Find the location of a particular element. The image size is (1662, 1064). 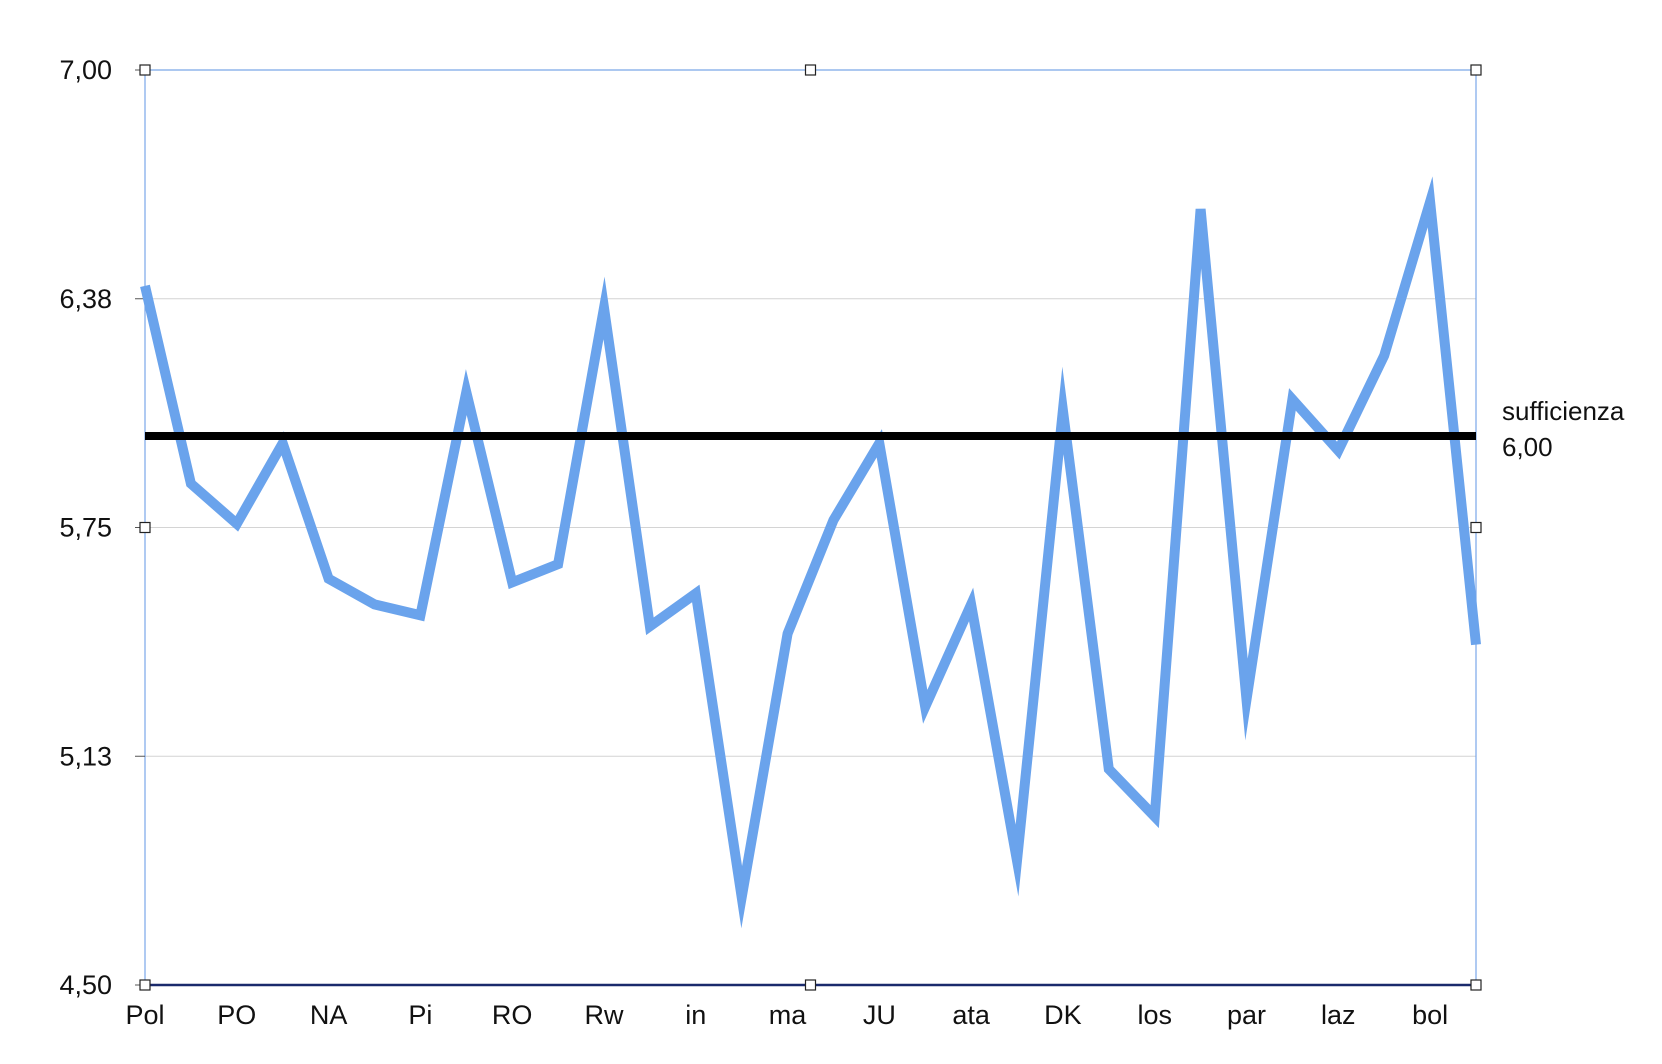

x-tick-label: Pi is located at coordinates (420, 1015).